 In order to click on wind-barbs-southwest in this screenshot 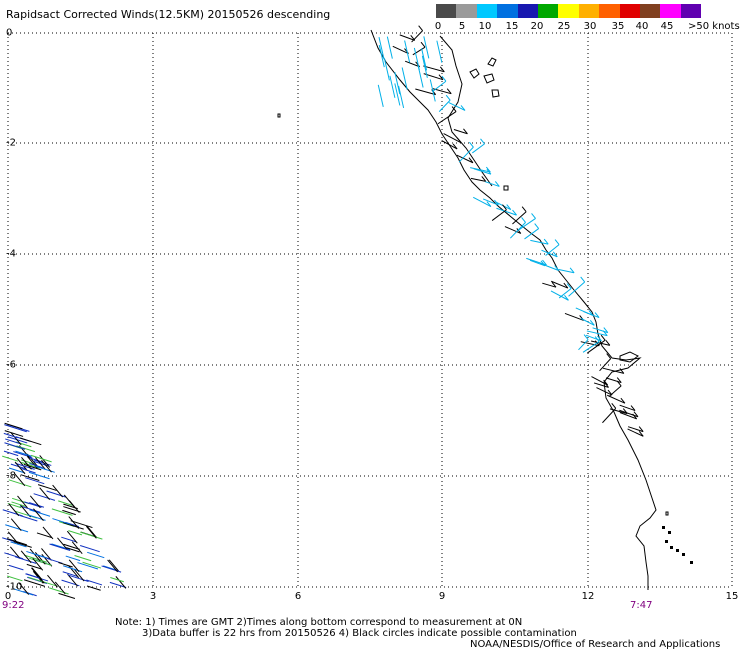, I will do `click(64, 511)`.